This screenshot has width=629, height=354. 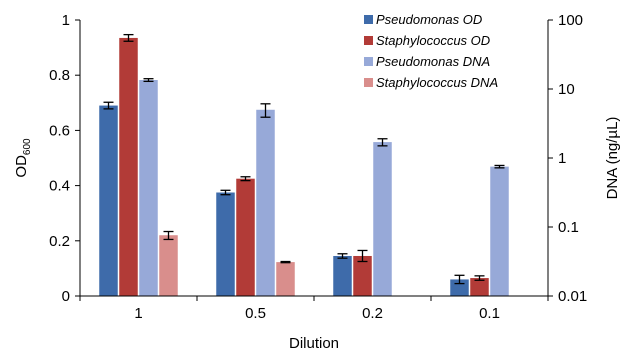 I want to click on y-tick-label-left: 0.2, so click(x=59, y=241).